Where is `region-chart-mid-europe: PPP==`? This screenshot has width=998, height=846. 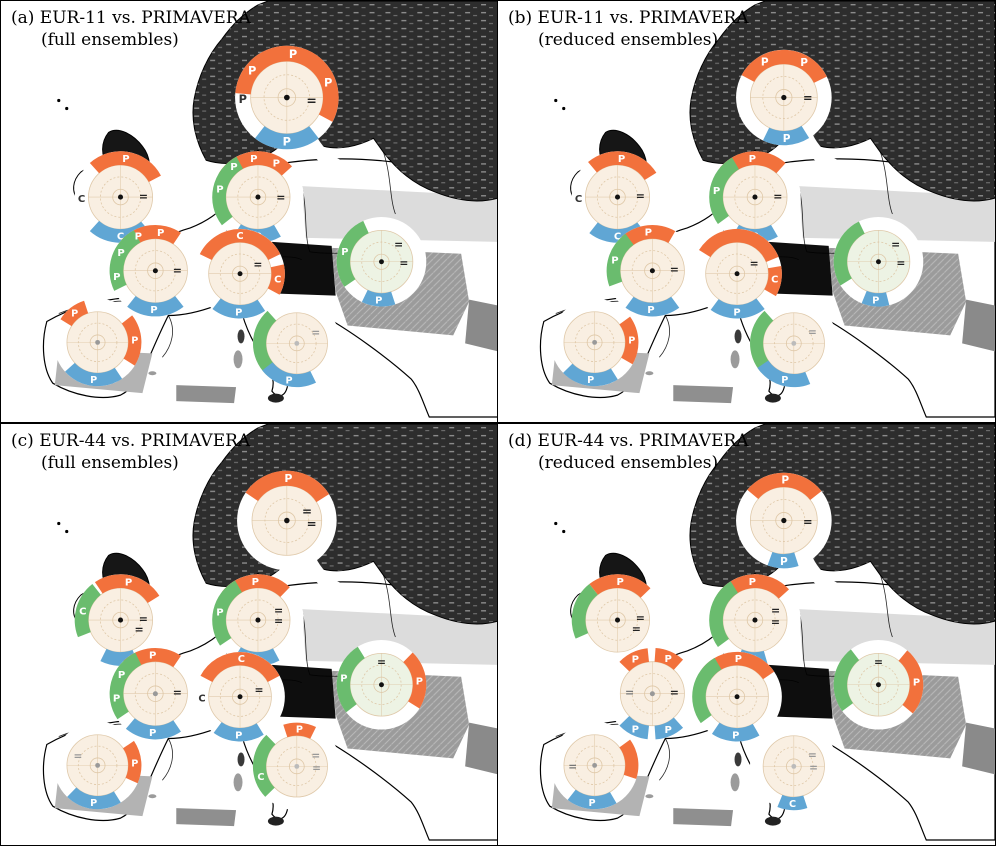 region-chart-mid-europe: PPP== is located at coordinates (258, 620).